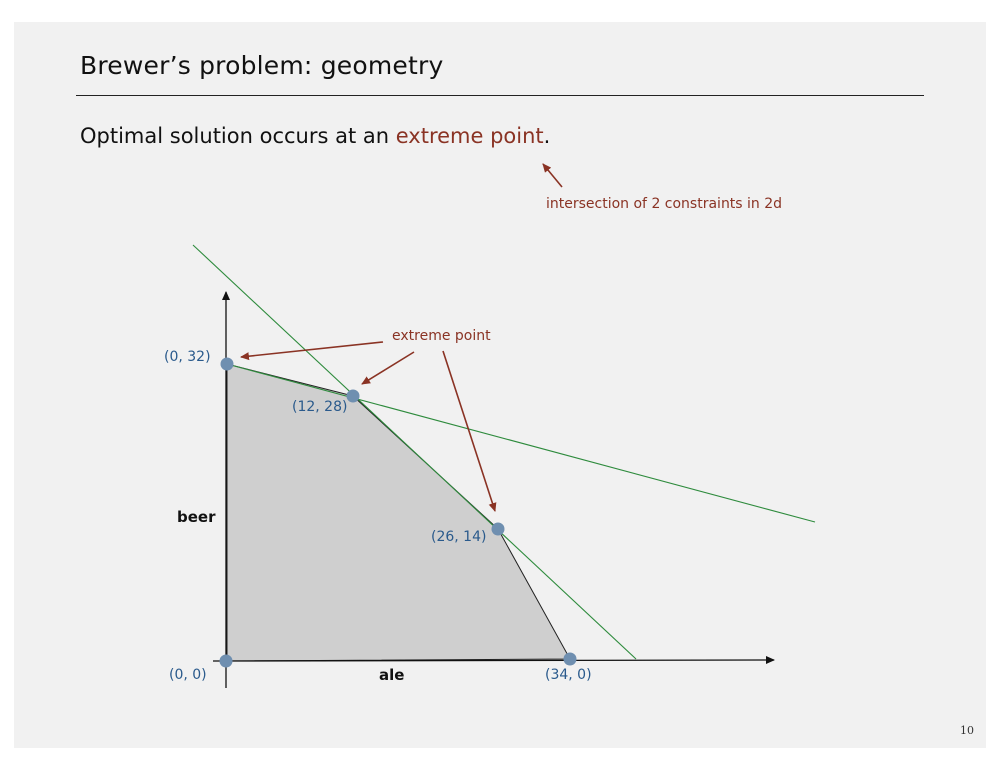 This screenshot has height=772, width=999. What do you see at coordinates (500, 95) in the screenshot?
I see `title-divider` at bounding box center [500, 95].